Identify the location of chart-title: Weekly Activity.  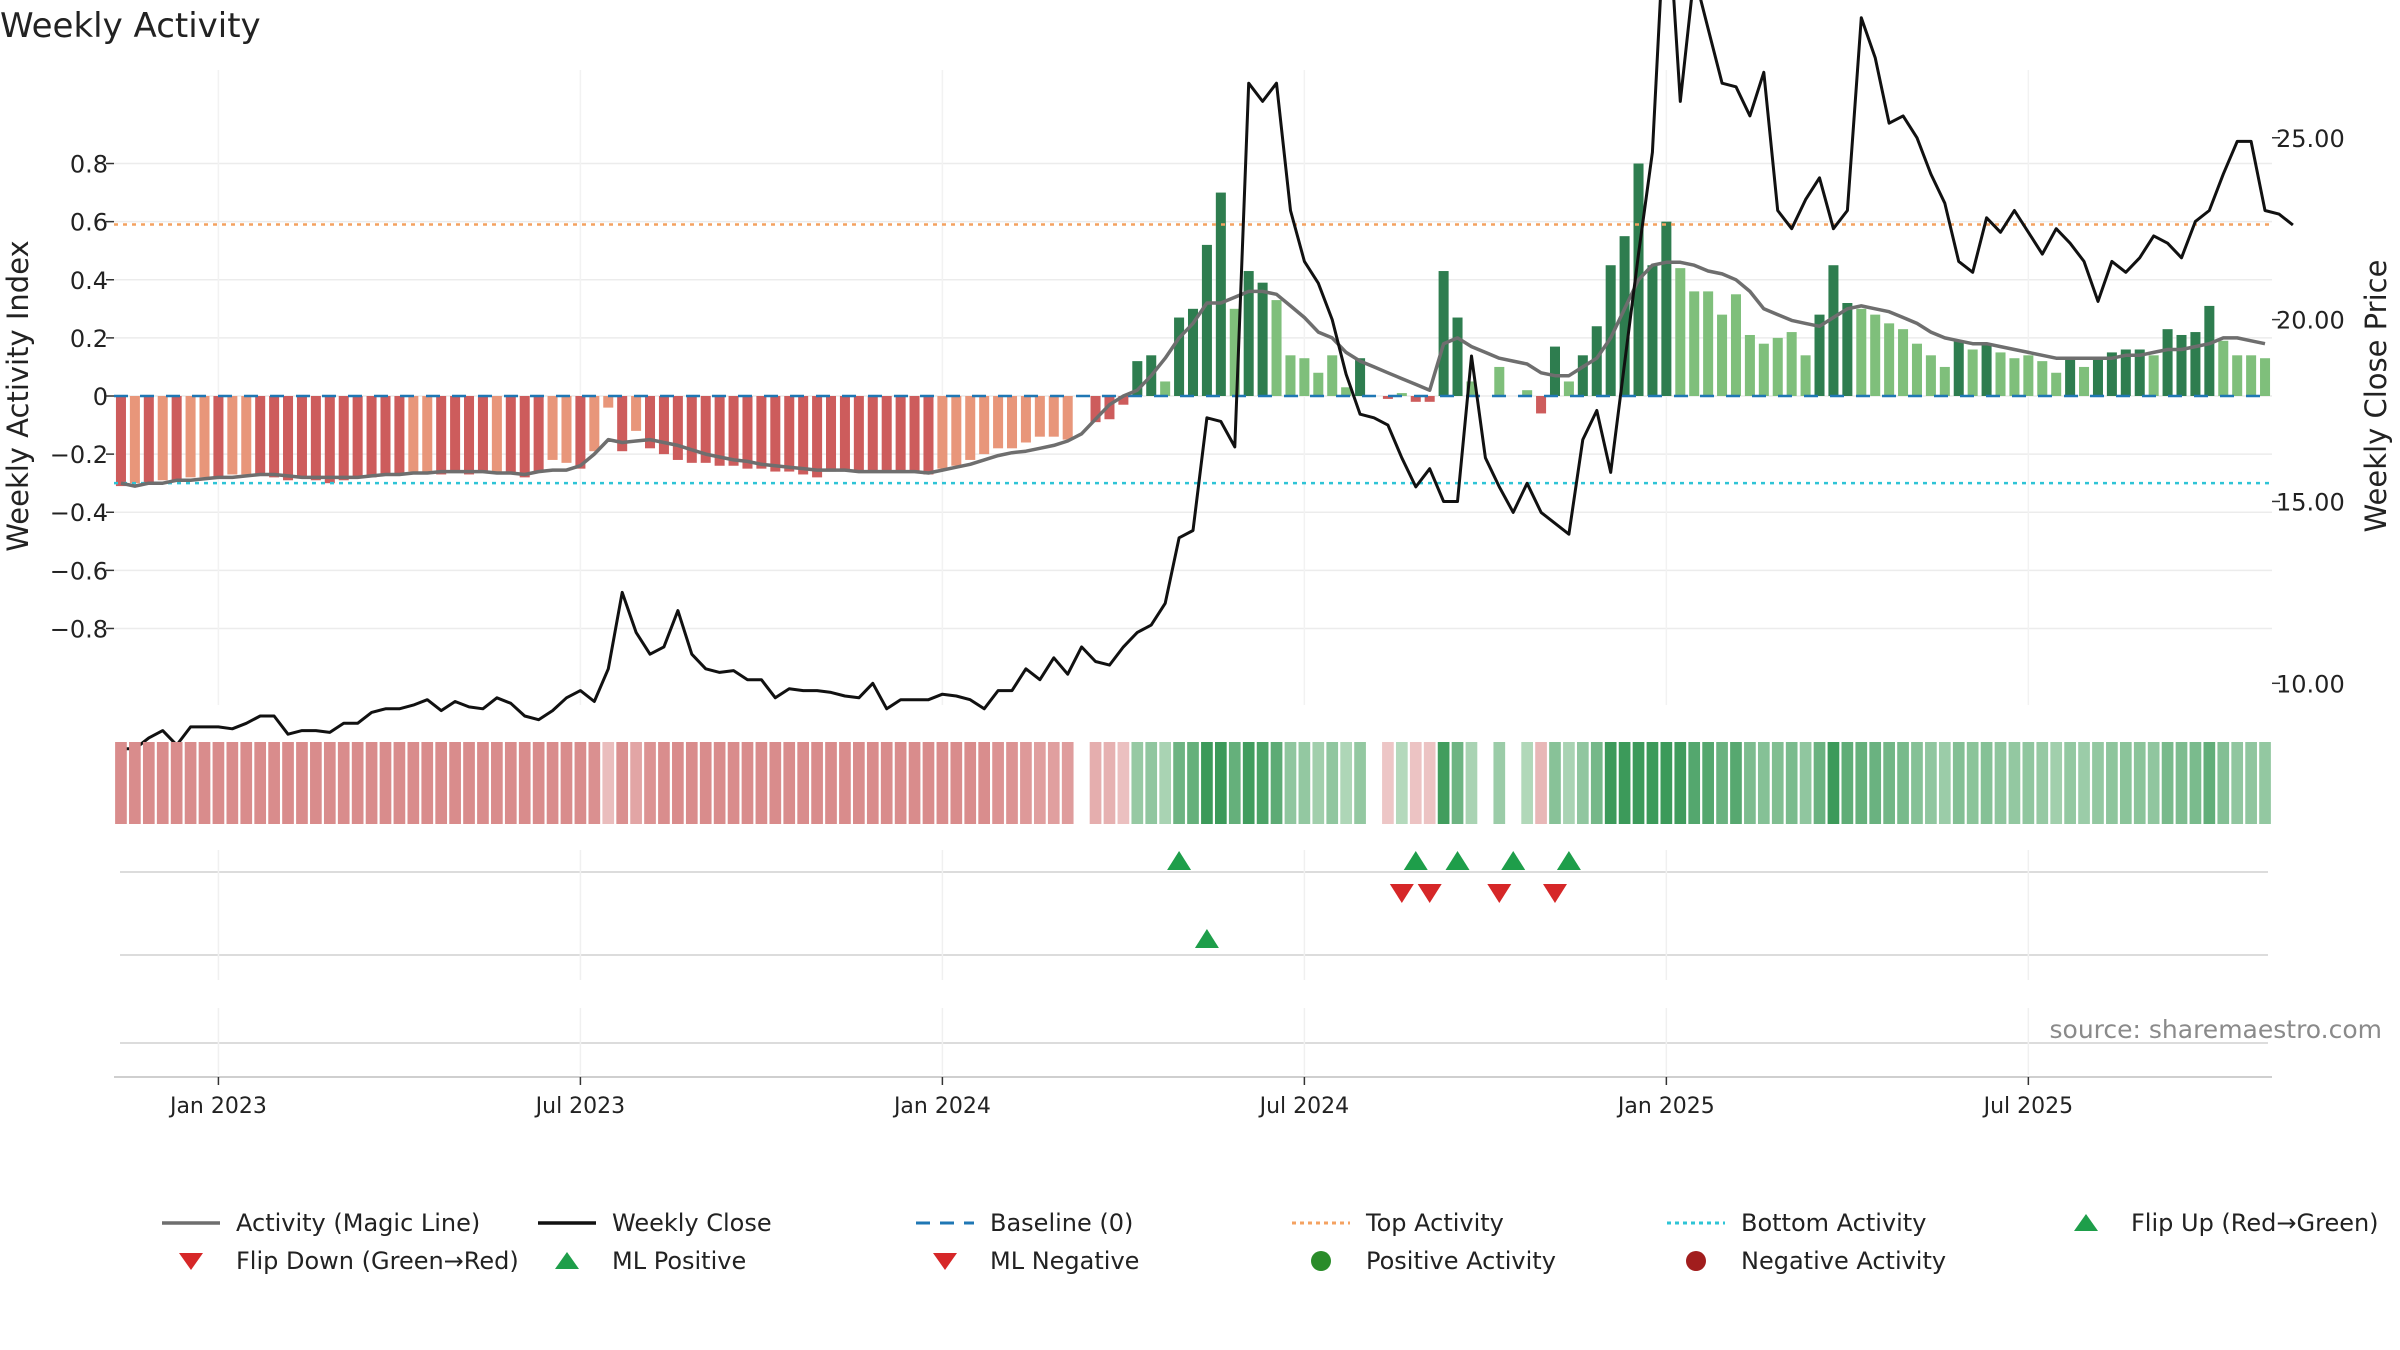
(130, 26).